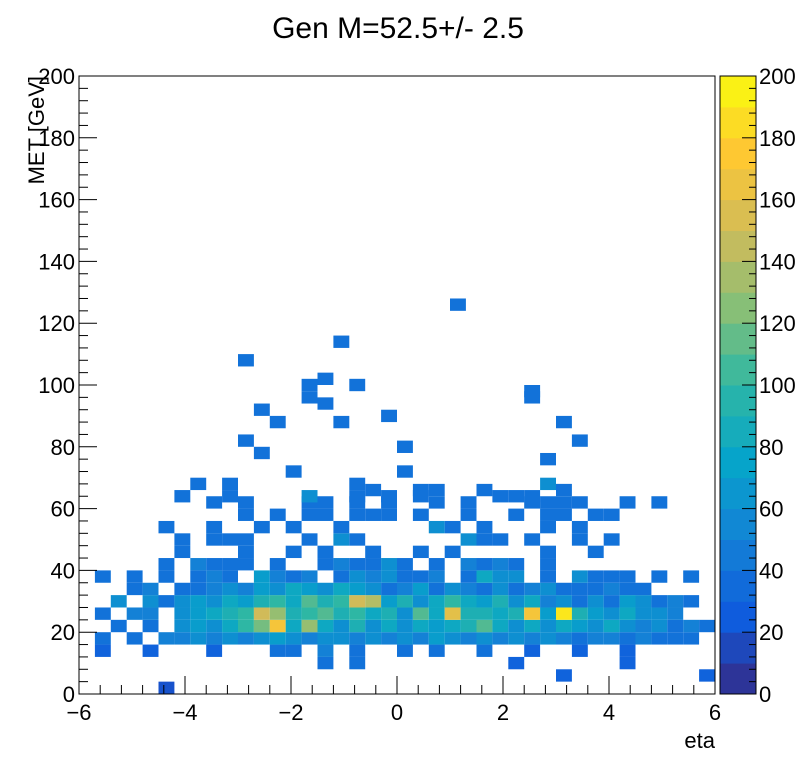  Describe the element at coordinates (777, 385) in the screenshot. I see `colorbar-tick-label: 100` at that location.